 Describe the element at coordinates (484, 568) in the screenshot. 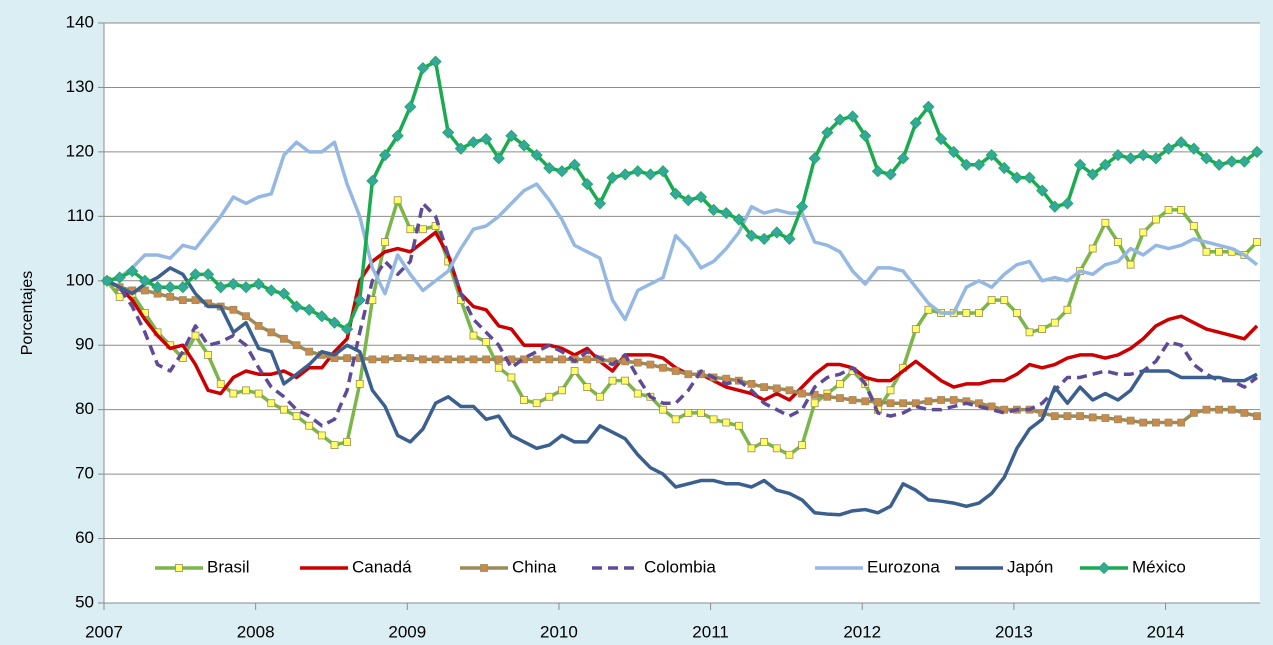

I see `legend-marker` at that location.